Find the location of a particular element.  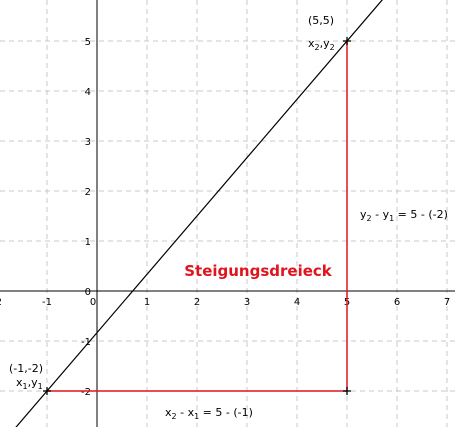

x-tick-label: 6 is located at coordinates (397, 302).